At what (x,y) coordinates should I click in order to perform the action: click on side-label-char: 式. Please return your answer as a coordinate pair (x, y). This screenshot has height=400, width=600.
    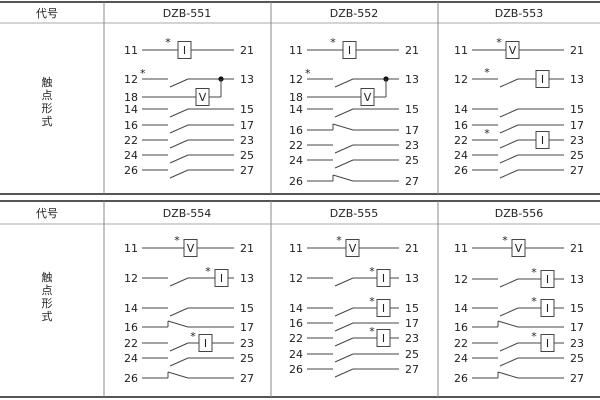
    Looking at the image, I should click on (47, 316).